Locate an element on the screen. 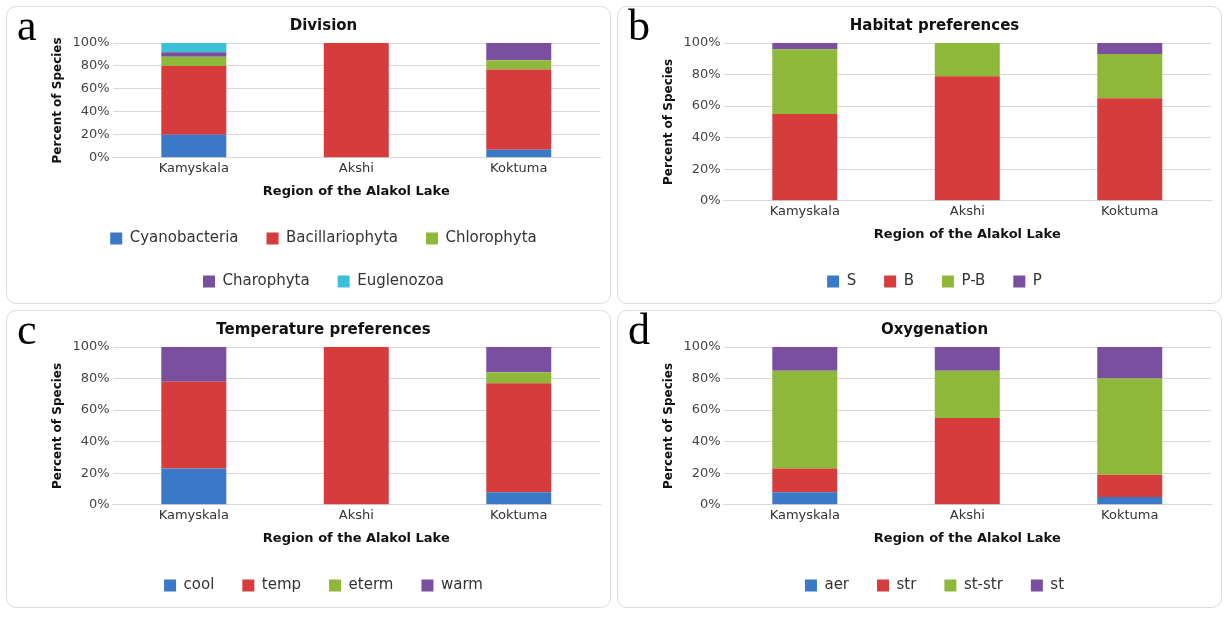 Image resolution: width=1230 pixels, height=617 pixels. legend-label: P-B is located at coordinates (973, 280).